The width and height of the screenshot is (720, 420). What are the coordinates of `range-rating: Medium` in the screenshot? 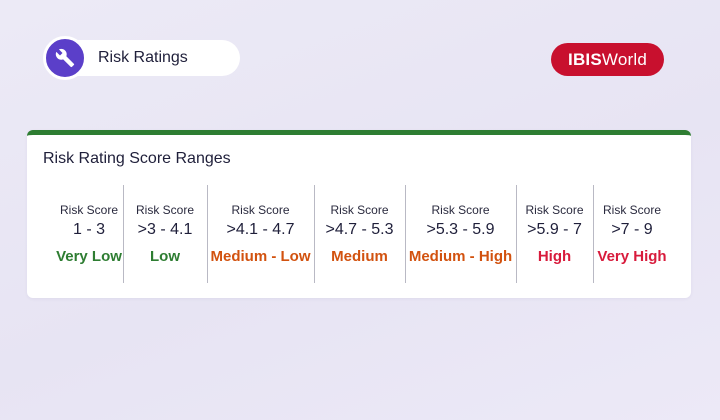 It's located at (359, 256).